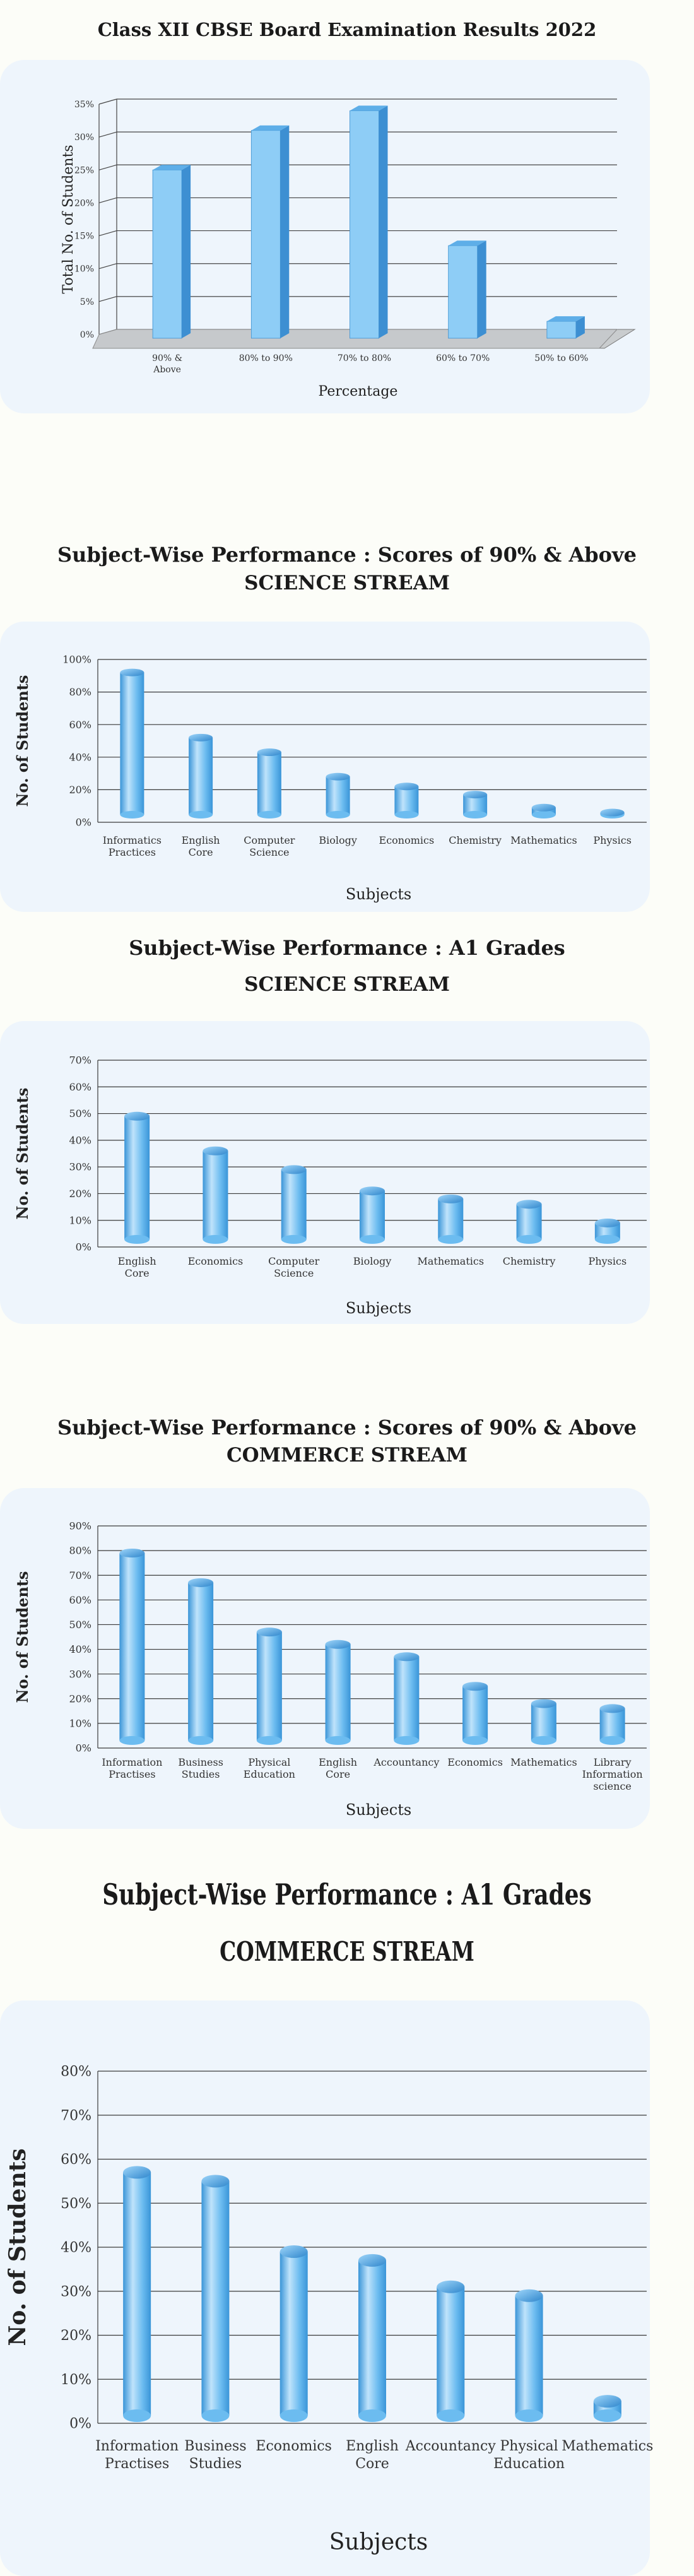 The image size is (694, 2576). What do you see at coordinates (347, 985) in the screenshot?
I see `chart3-subtitle: SCIENCE STREAM` at bounding box center [347, 985].